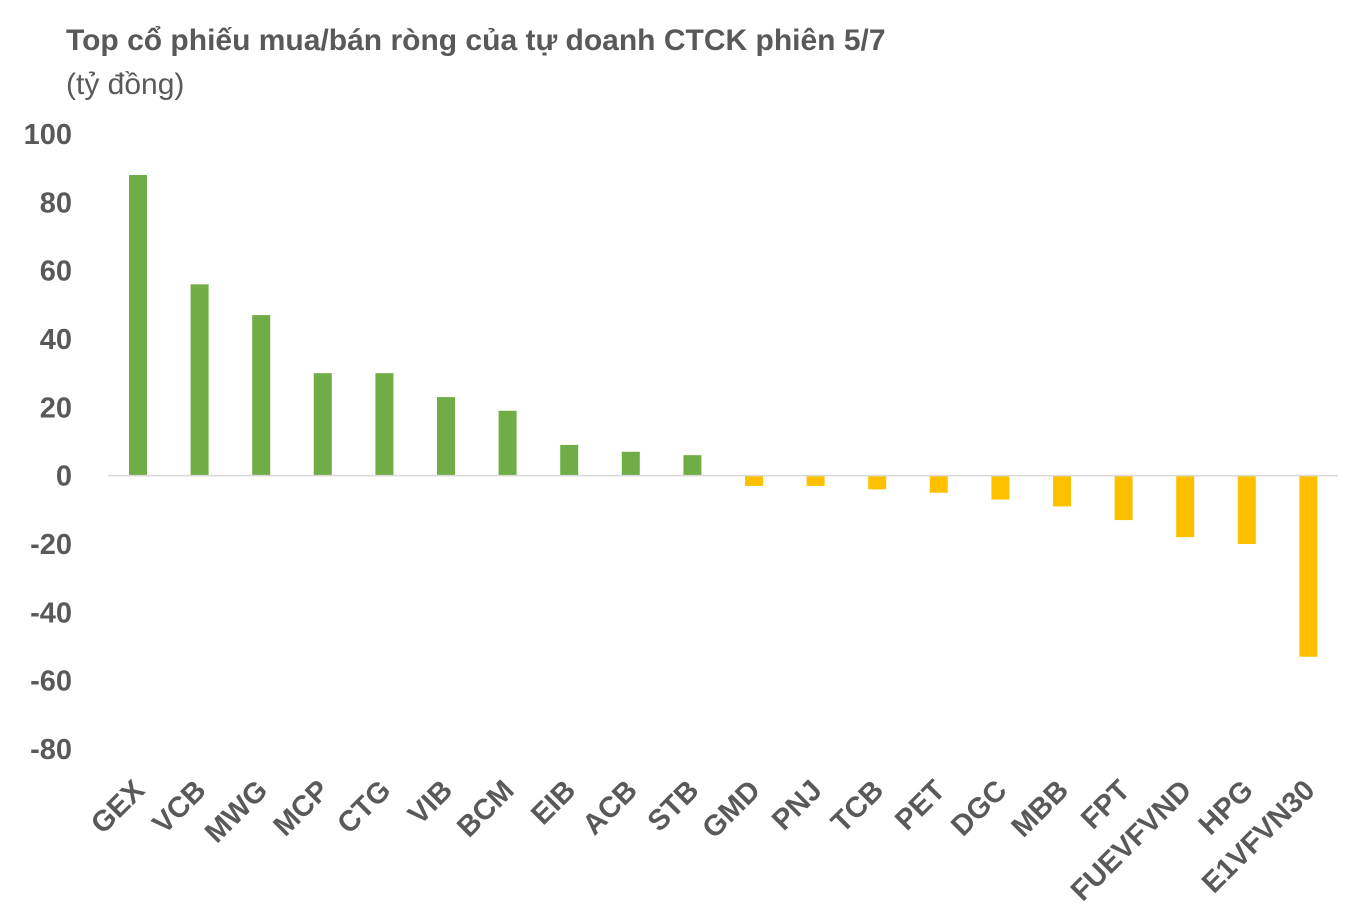 This screenshot has height=920, width=1354. Describe the element at coordinates (797, 805) in the screenshot. I see `x-tick-label: PNJ` at that location.